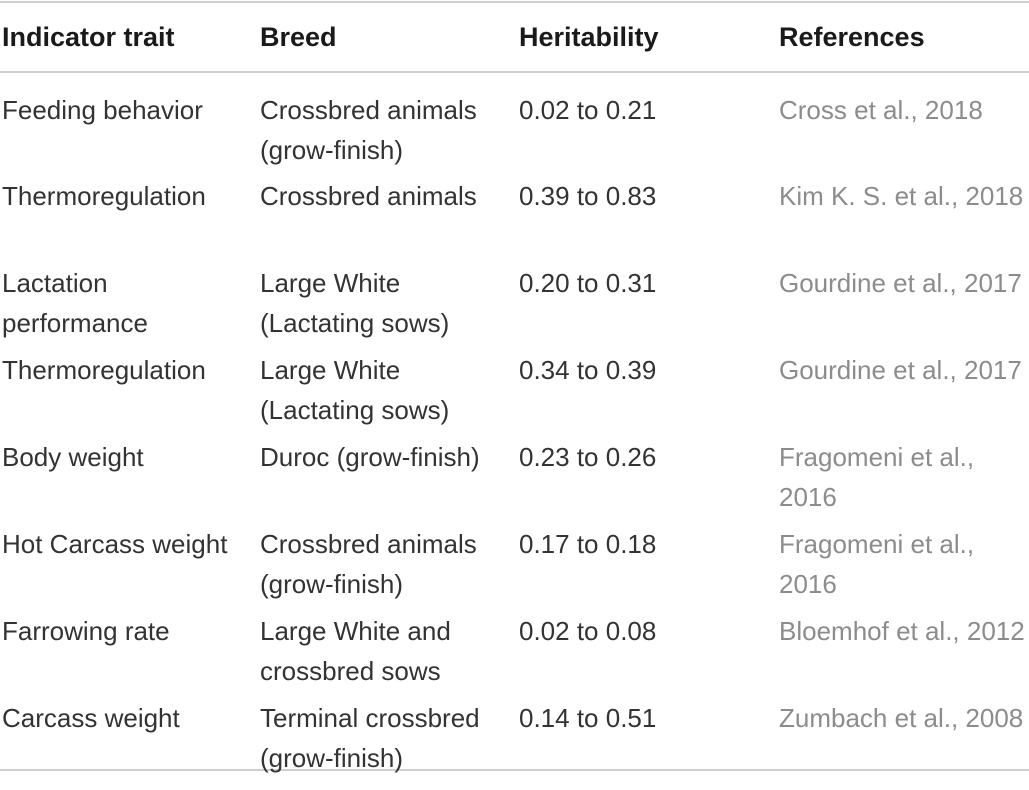 This screenshot has height=790, width=1029. What do you see at coordinates (355, 651) in the screenshot?
I see `cell-breed: Large White and crossbred sows` at bounding box center [355, 651].